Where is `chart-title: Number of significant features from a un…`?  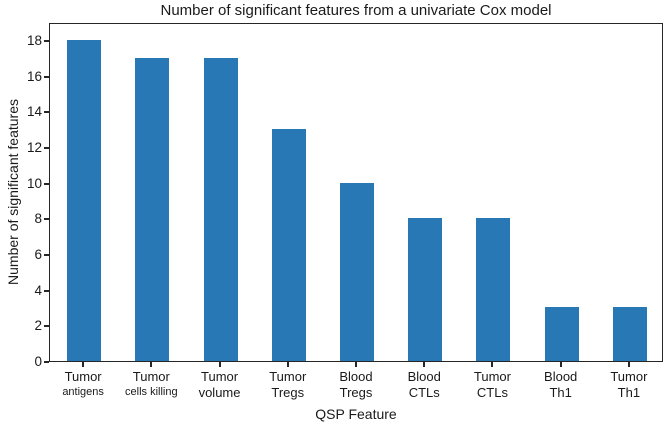 chart-title: Number of significant features from a un… is located at coordinates (356, 10).